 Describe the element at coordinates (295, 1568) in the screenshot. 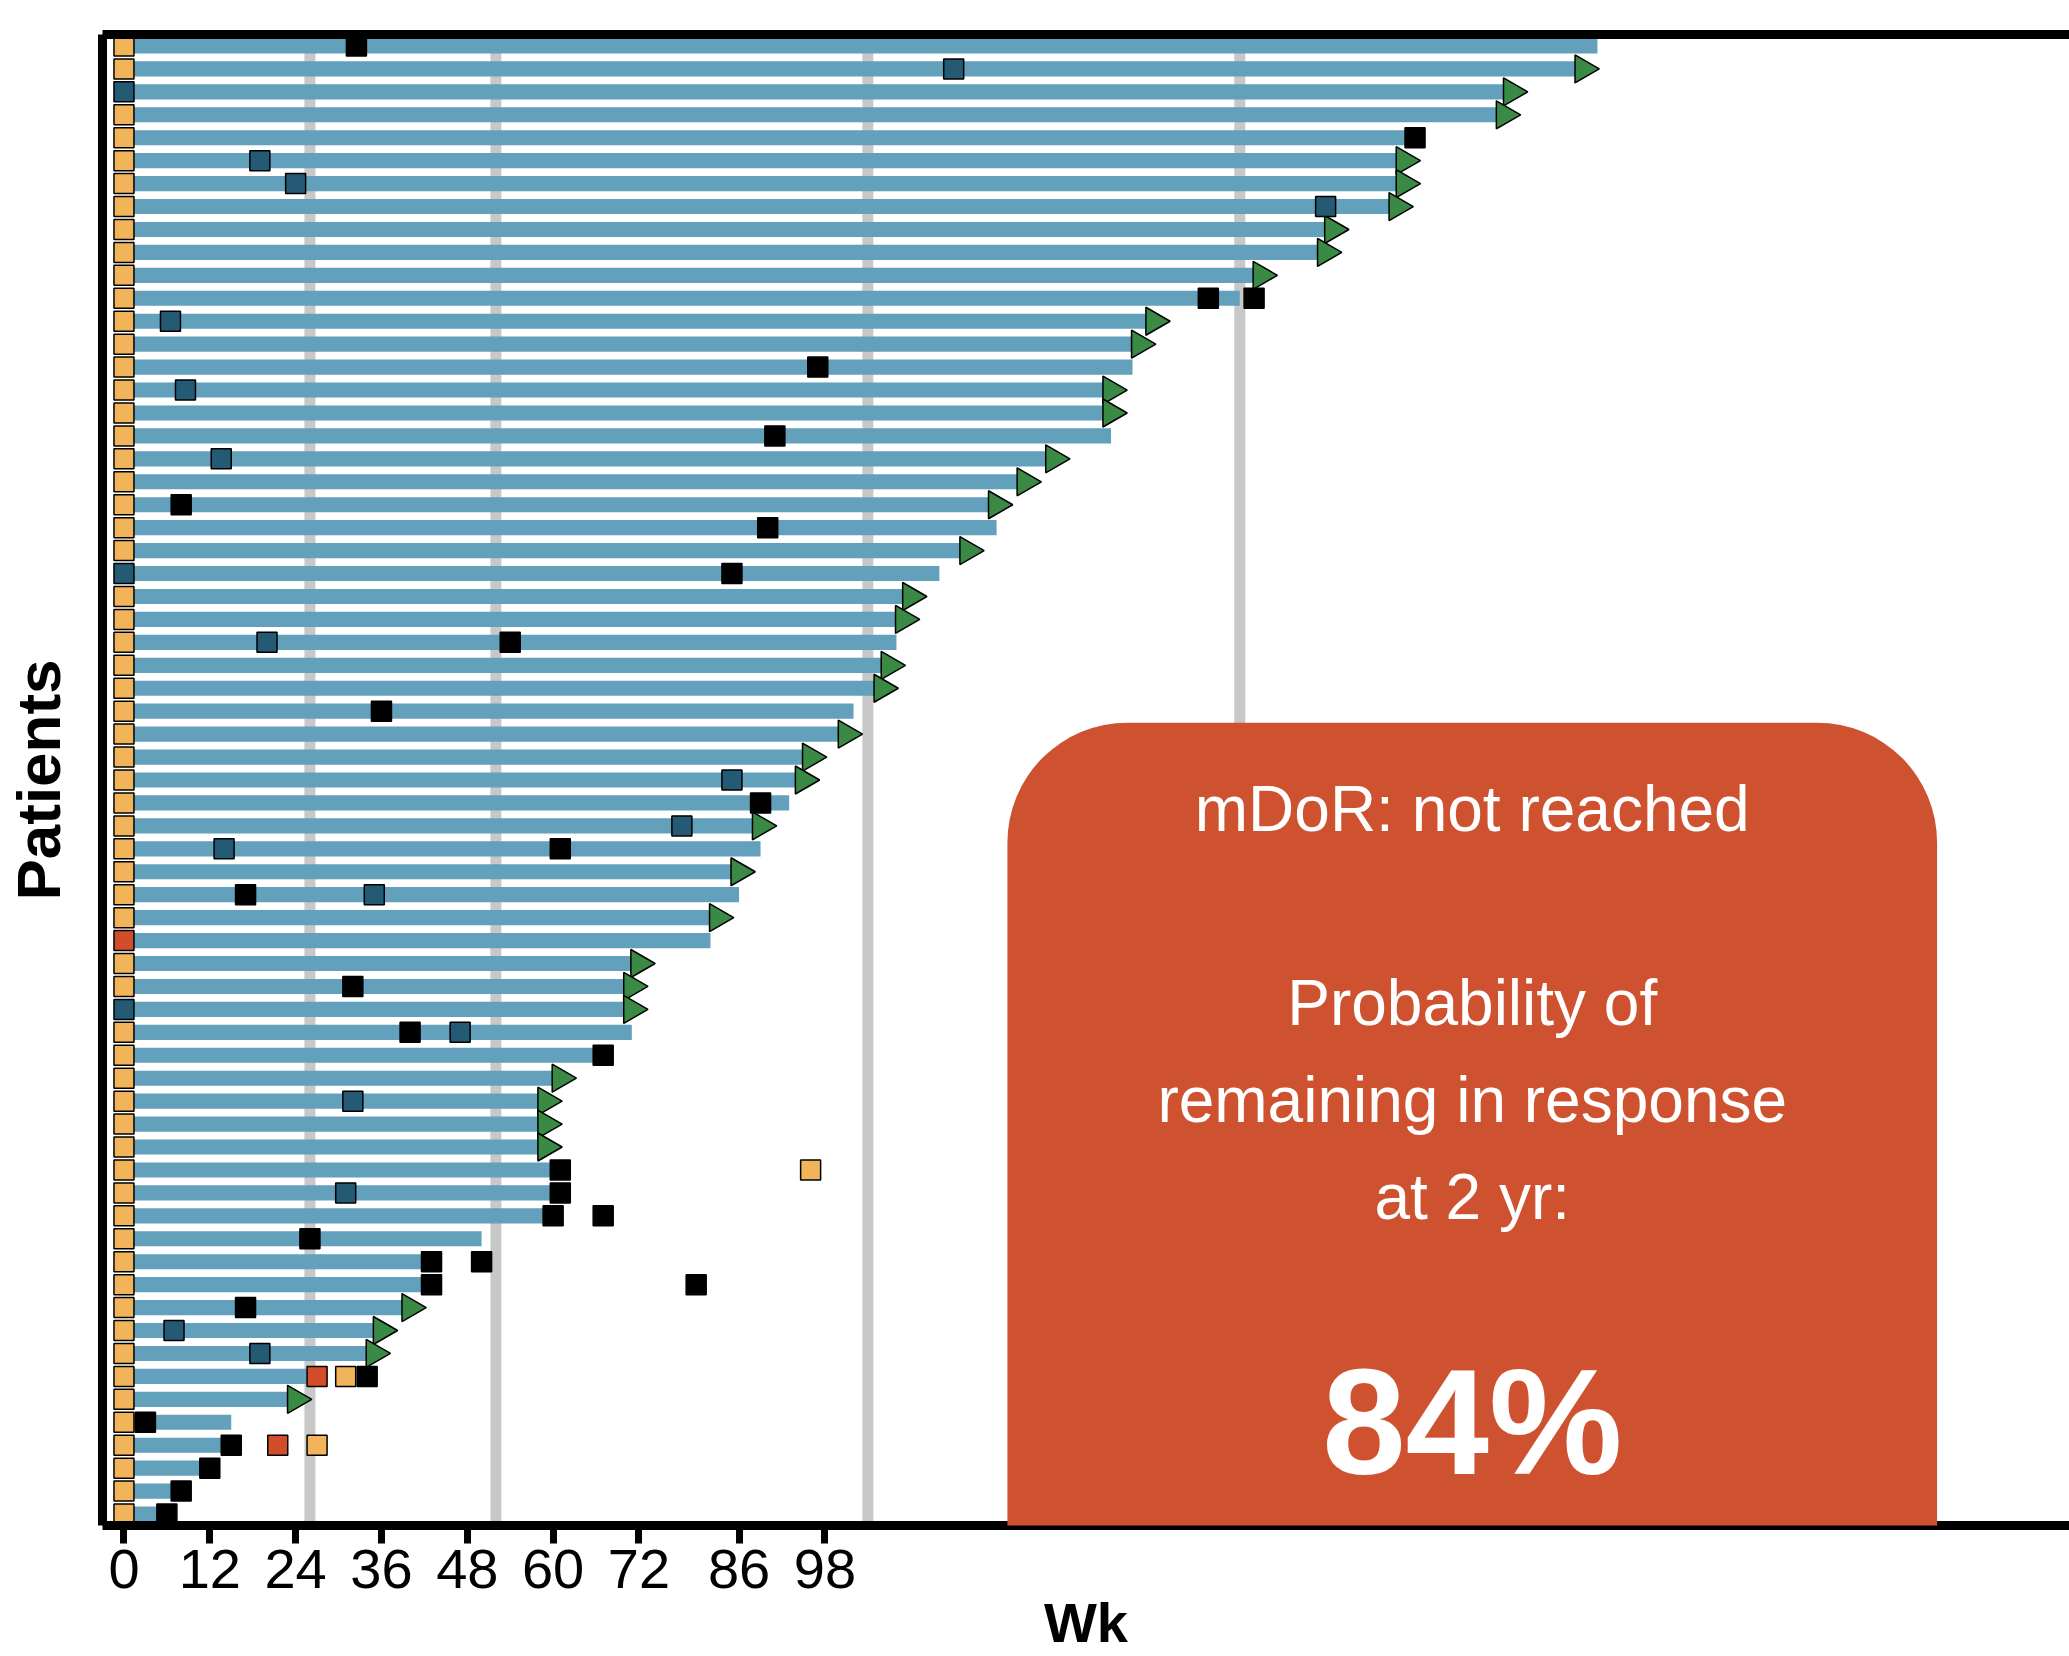

I see `x-tick-label: 24` at that location.